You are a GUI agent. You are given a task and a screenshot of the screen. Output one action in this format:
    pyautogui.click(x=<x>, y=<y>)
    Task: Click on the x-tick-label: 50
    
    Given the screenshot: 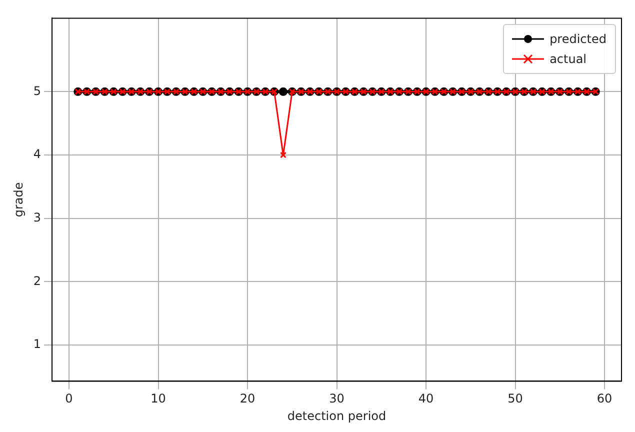 What is the action you would take?
    pyautogui.click(x=515, y=399)
    